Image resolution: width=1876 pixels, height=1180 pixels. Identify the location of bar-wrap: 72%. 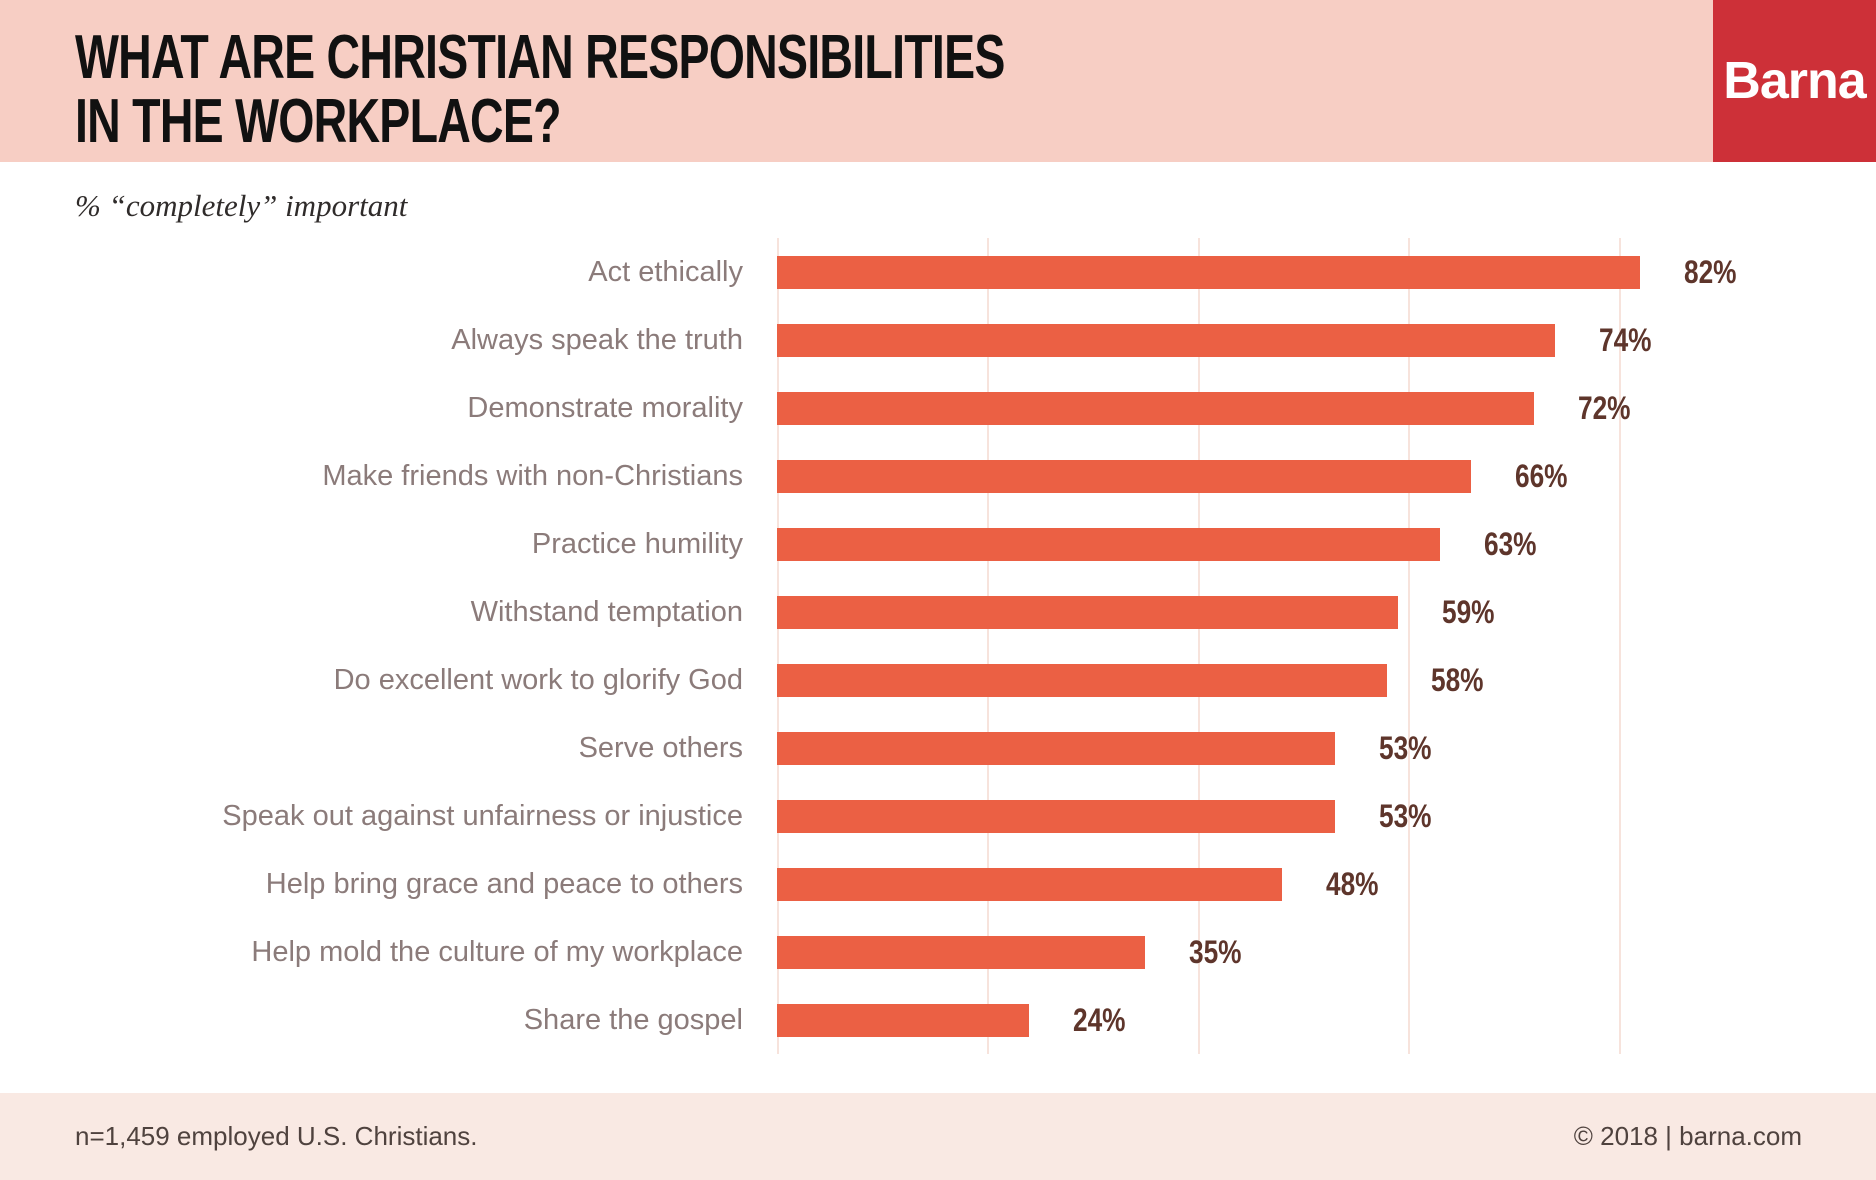
(1326, 408).